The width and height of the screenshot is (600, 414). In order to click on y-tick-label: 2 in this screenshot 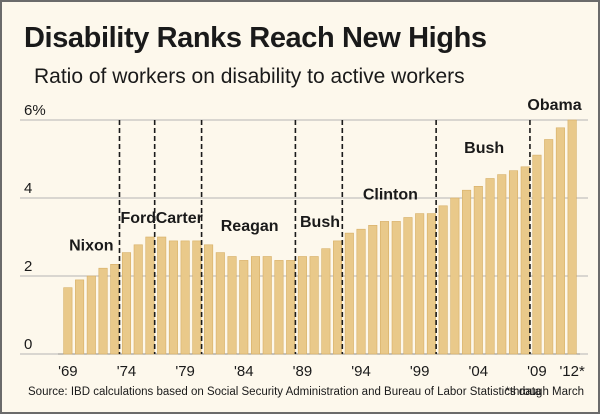, I will do `click(28, 266)`.